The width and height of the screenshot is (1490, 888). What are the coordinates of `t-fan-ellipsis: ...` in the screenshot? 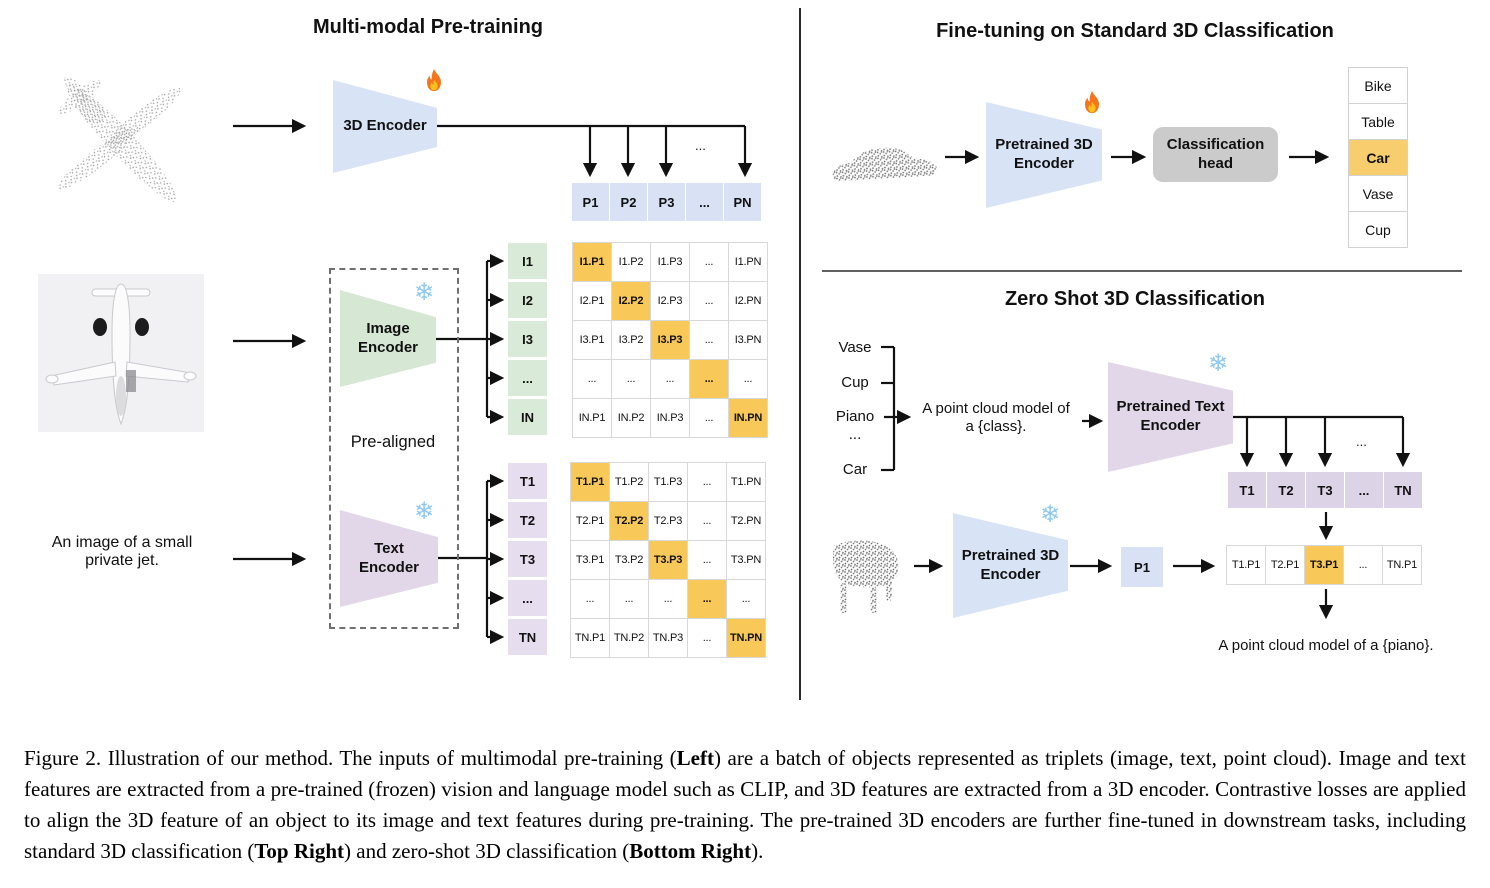 It's located at (1361, 441).